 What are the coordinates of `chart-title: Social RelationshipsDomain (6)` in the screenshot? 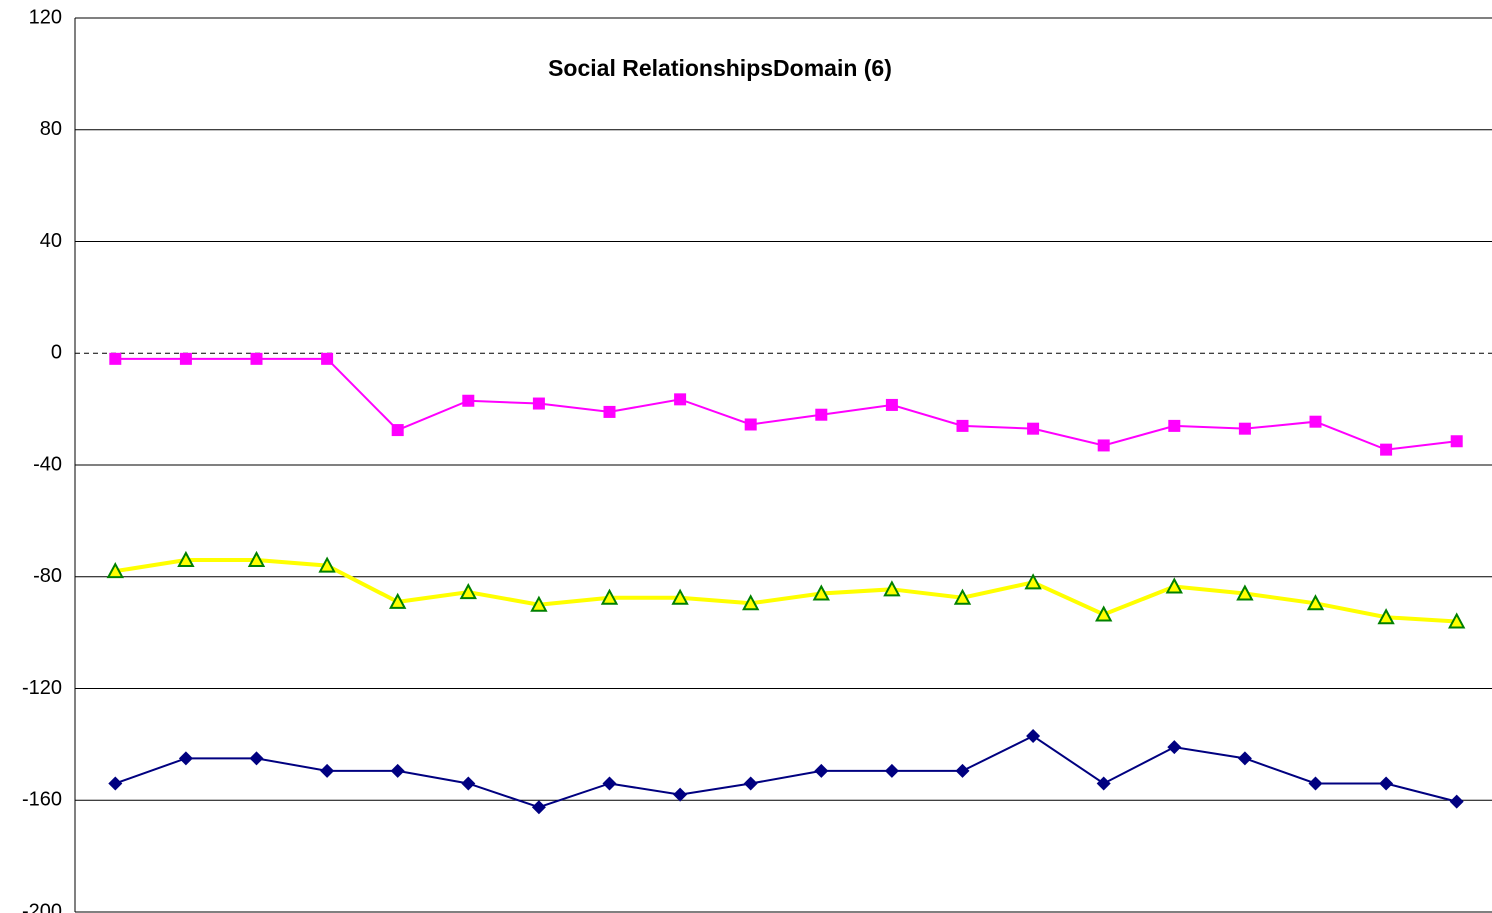 It's located at (720, 68).